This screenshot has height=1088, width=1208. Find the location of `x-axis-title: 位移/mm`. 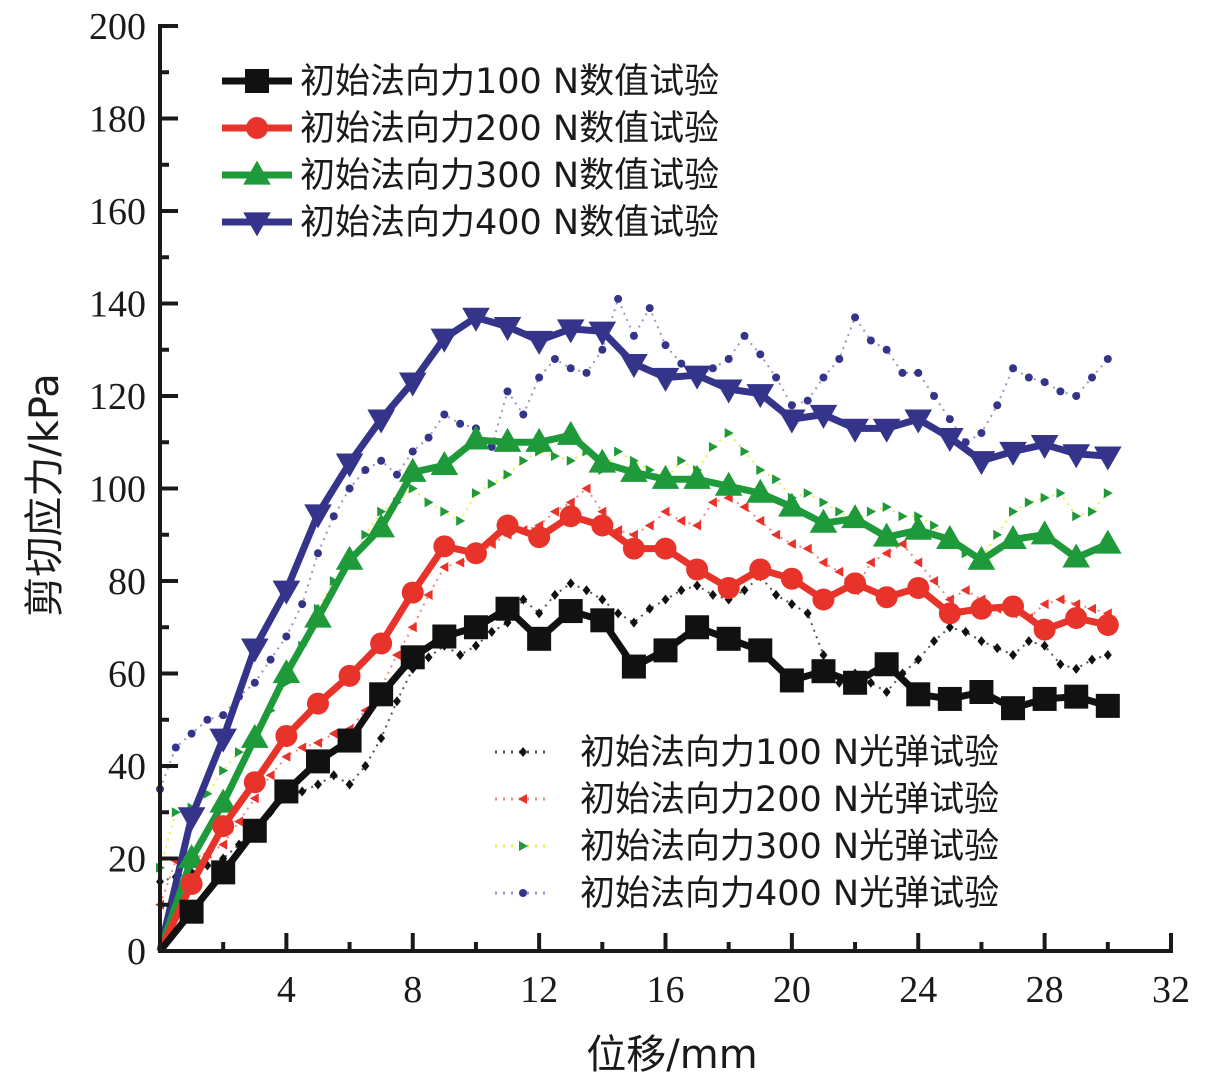

x-axis-title: 位移/mm is located at coordinates (671, 1055).